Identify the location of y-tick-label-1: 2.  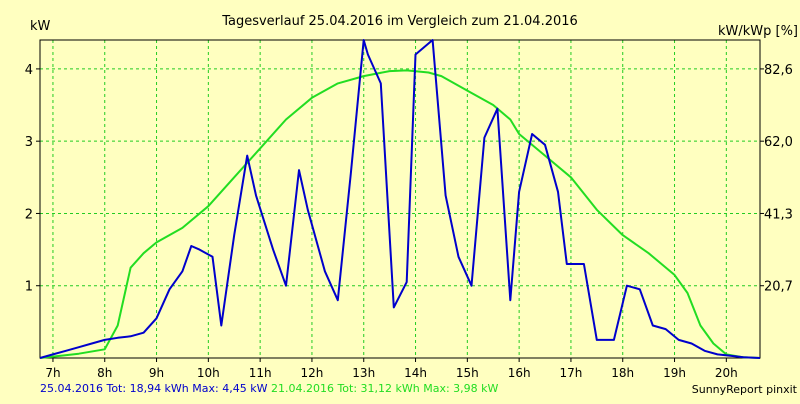
(29, 214).